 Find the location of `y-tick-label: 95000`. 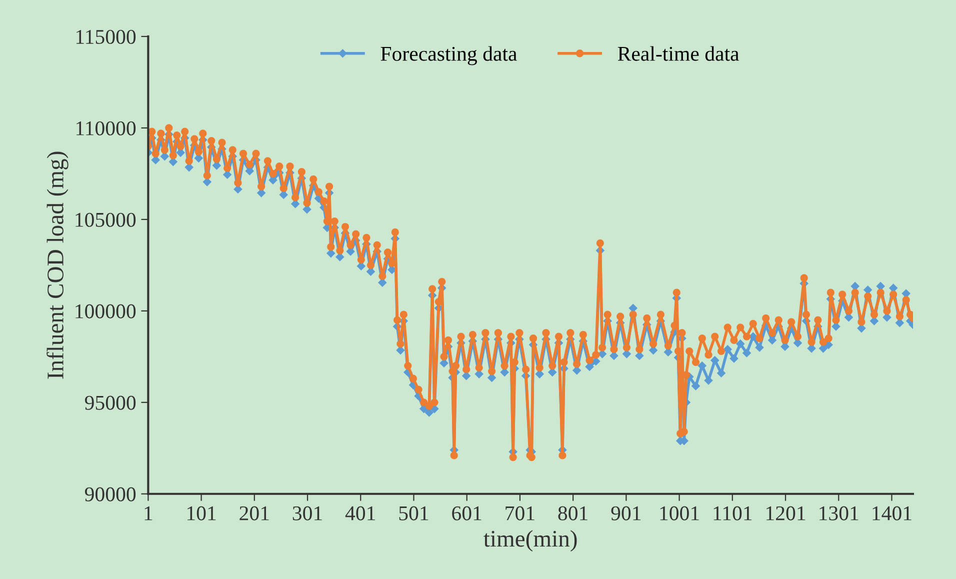

y-tick-label: 95000 is located at coordinates (110, 403).